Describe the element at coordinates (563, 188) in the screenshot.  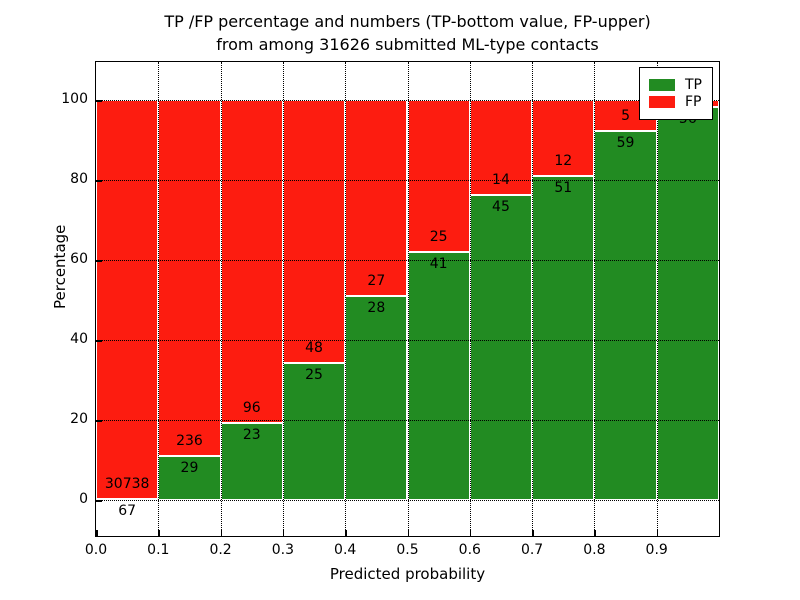
I see `bar-label-tp: 51` at that location.